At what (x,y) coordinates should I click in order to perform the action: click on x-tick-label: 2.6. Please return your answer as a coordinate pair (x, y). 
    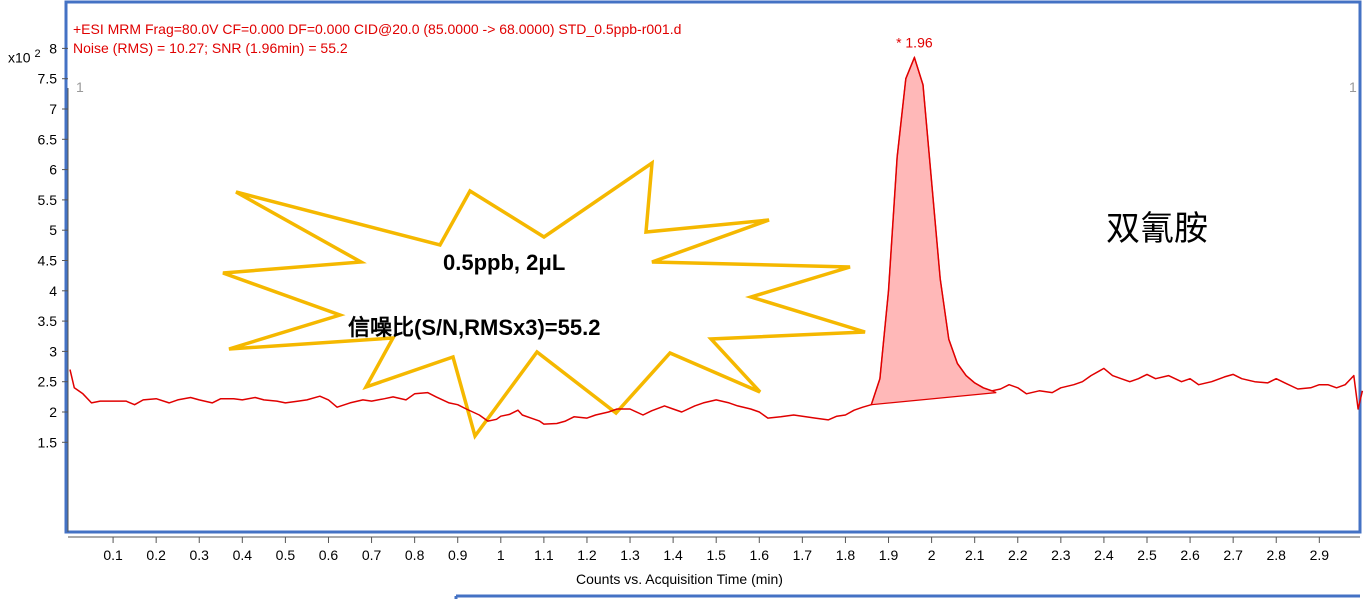
    Looking at the image, I should click on (1190, 555).